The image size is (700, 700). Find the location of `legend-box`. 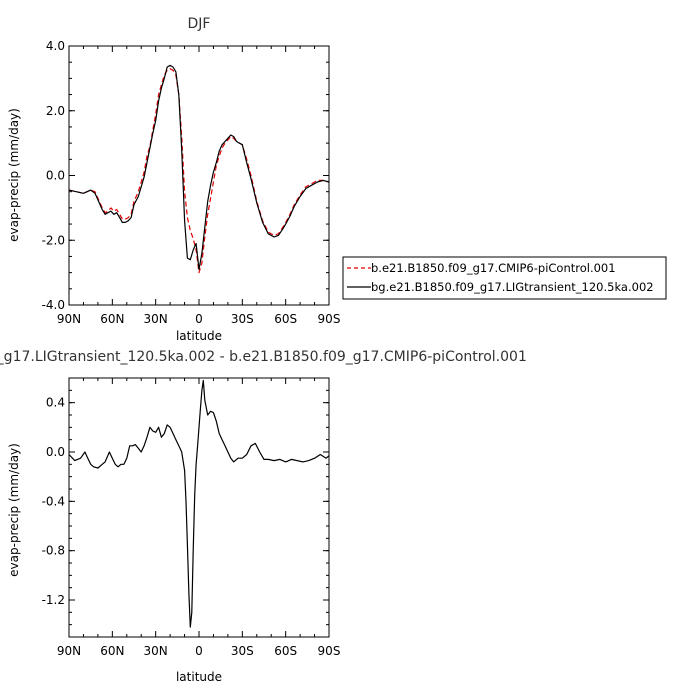

legend-box is located at coordinates (504, 278).